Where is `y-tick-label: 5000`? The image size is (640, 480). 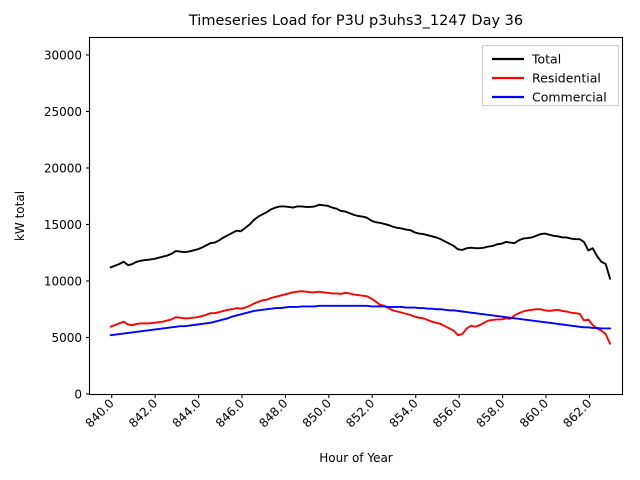
y-tick-label: 5000 is located at coordinates (66, 338).